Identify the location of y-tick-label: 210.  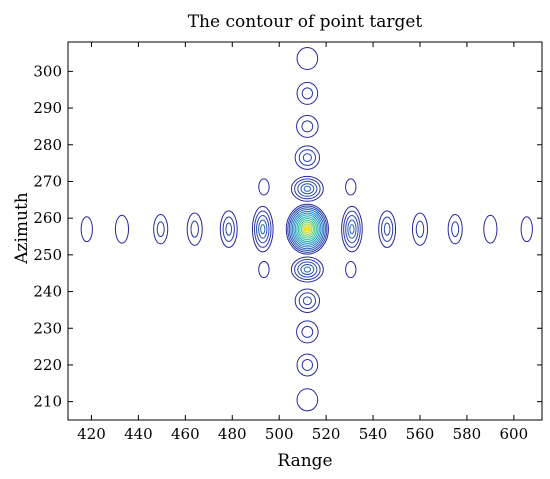
(47, 402).